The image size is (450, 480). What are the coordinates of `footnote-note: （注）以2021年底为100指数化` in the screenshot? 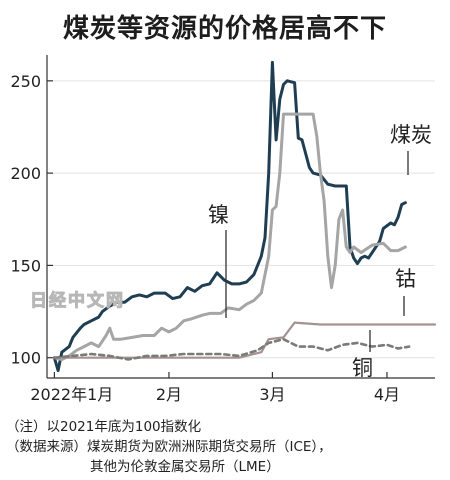 It's located at (104, 427).